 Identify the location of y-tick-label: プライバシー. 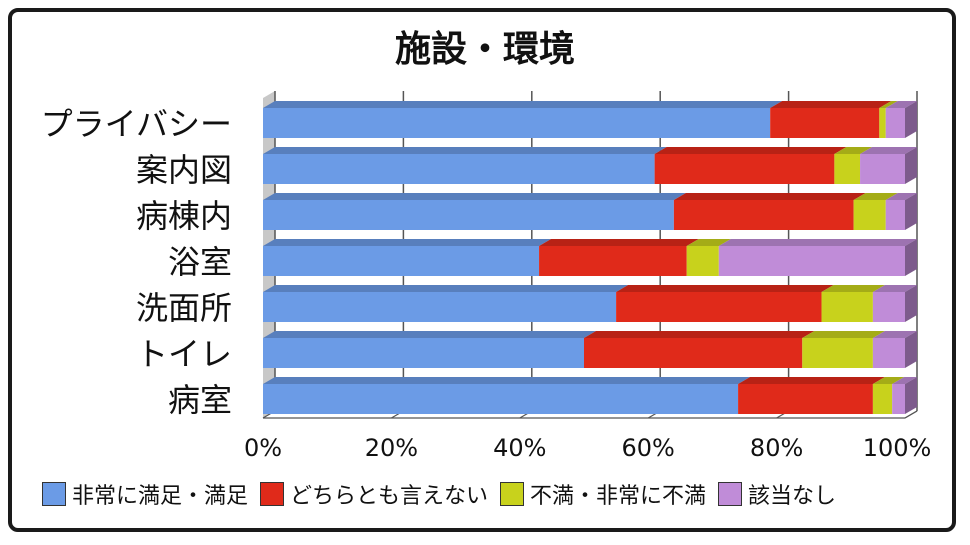
(136, 124).